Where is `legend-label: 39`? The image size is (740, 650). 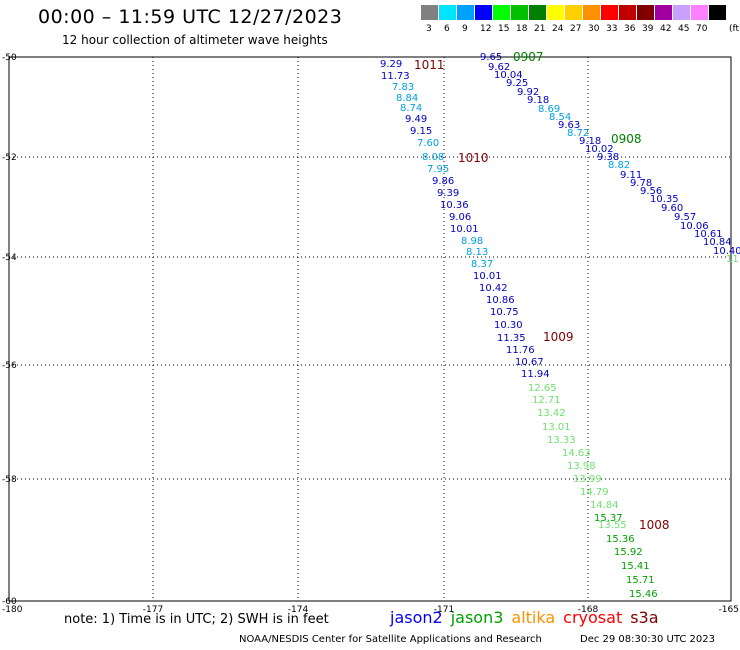 legend-label: 39 is located at coordinates (648, 29).